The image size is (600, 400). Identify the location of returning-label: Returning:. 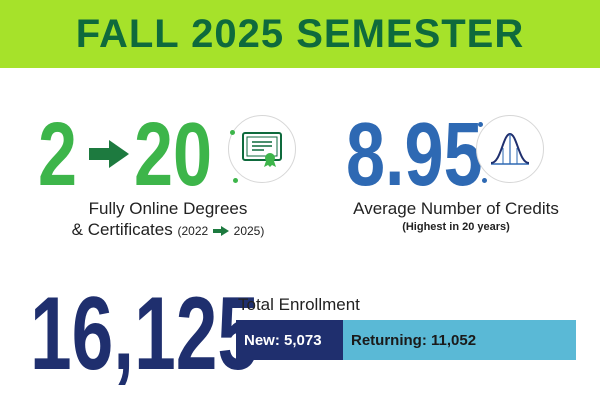
(389, 340).